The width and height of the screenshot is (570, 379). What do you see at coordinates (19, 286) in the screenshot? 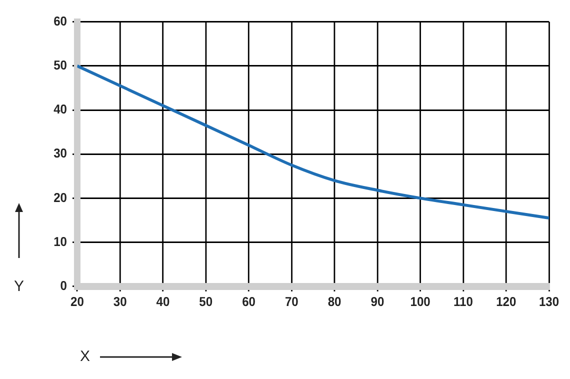
I see `y-axis-title: Y` at bounding box center [19, 286].